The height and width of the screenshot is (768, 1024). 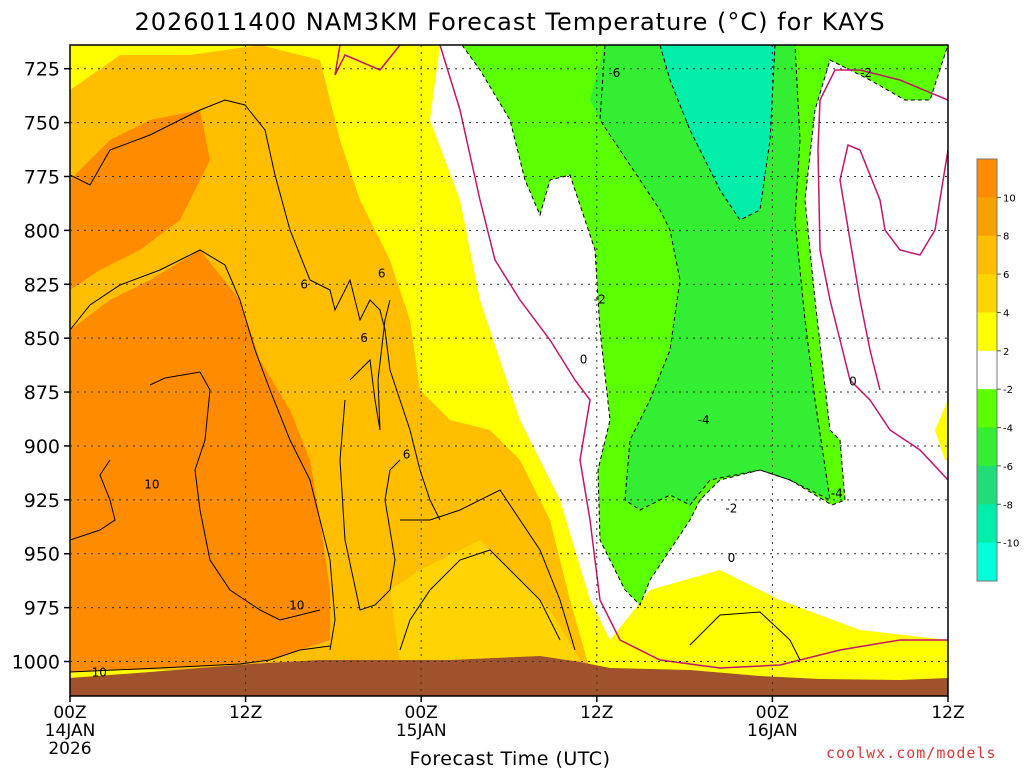 What do you see at coordinates (1006, 352) in the screenshot?
I see `colorbar-label: 2` at bounding box center [1006, 352].